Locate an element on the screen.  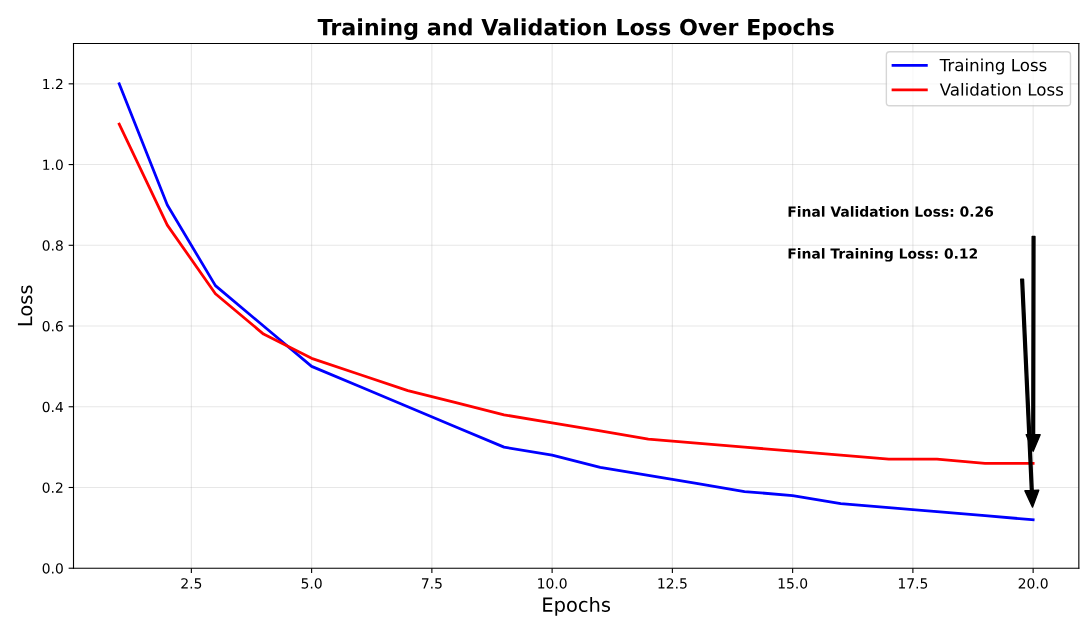
legend-label: Training Loss is located at coordinates (993, 66).